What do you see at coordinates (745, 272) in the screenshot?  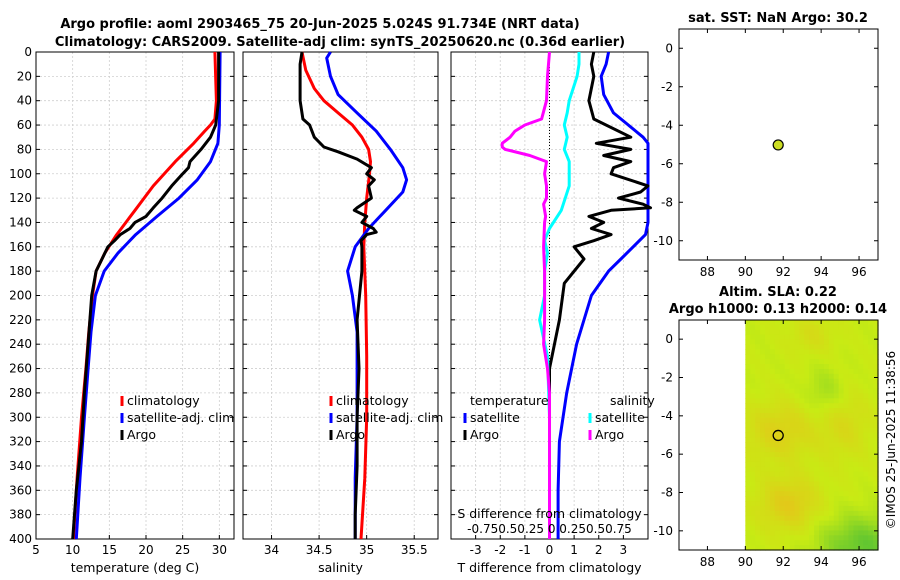 I see `sst-xtick-label: 90` at bounding box center [745, 272].